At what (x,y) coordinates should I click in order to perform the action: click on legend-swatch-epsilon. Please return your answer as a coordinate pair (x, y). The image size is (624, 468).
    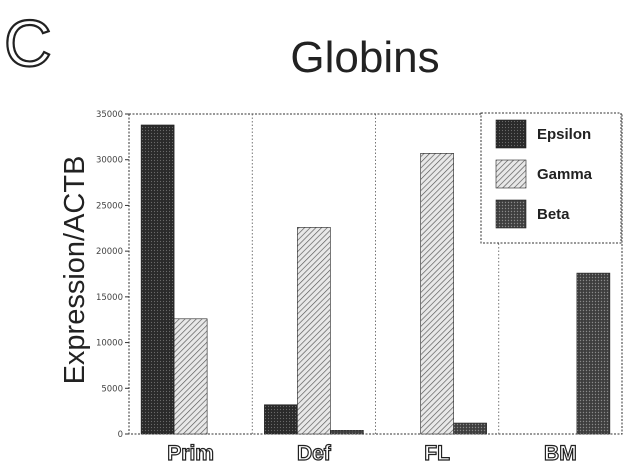
    Looking at the image, I should click on (511, 134).